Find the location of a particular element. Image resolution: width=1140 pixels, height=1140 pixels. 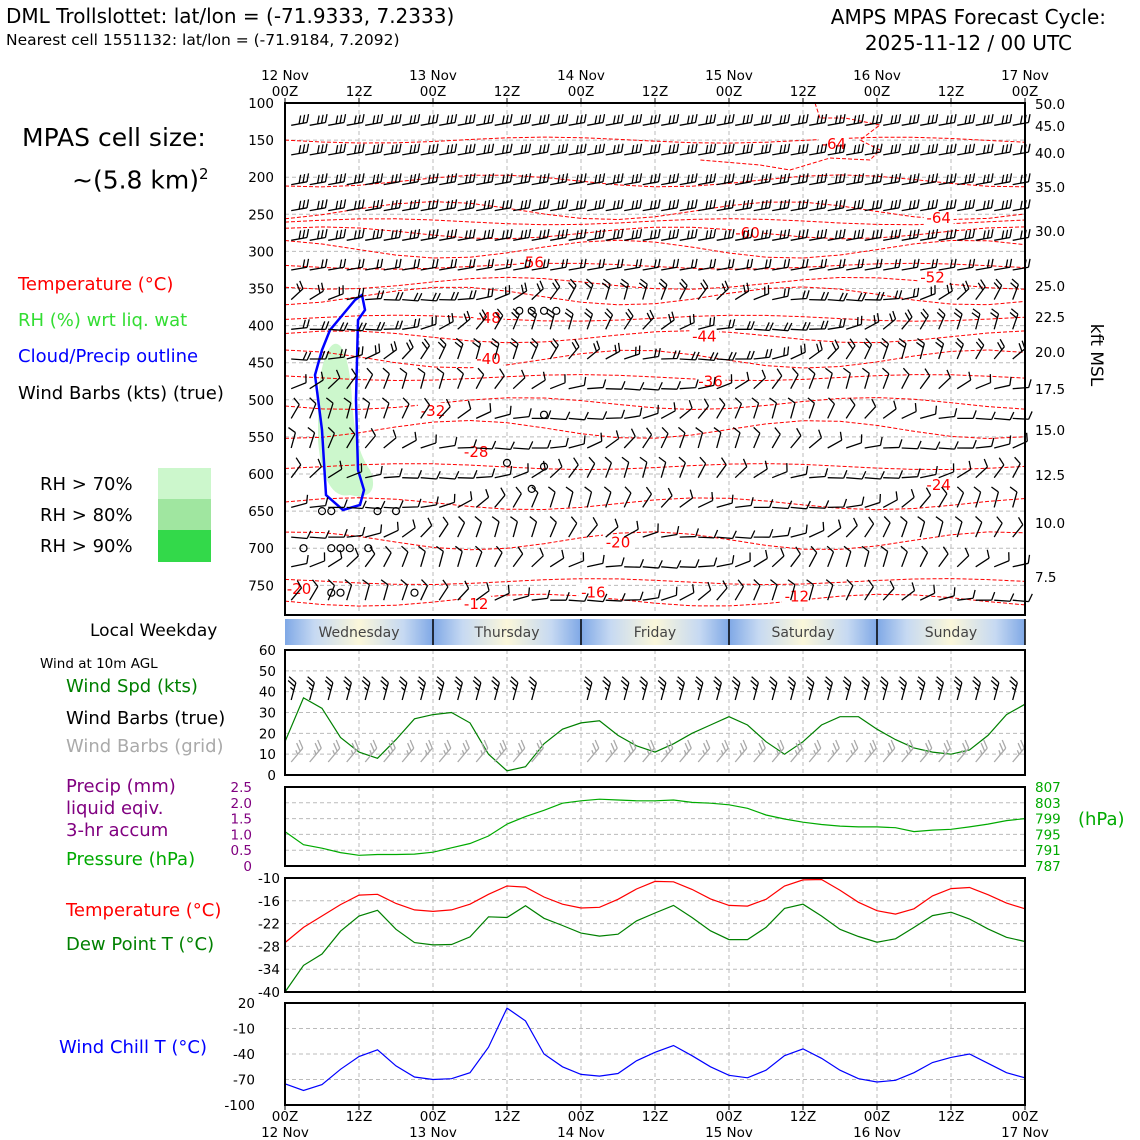

temperature-contour is located at coordinates (655, 378).